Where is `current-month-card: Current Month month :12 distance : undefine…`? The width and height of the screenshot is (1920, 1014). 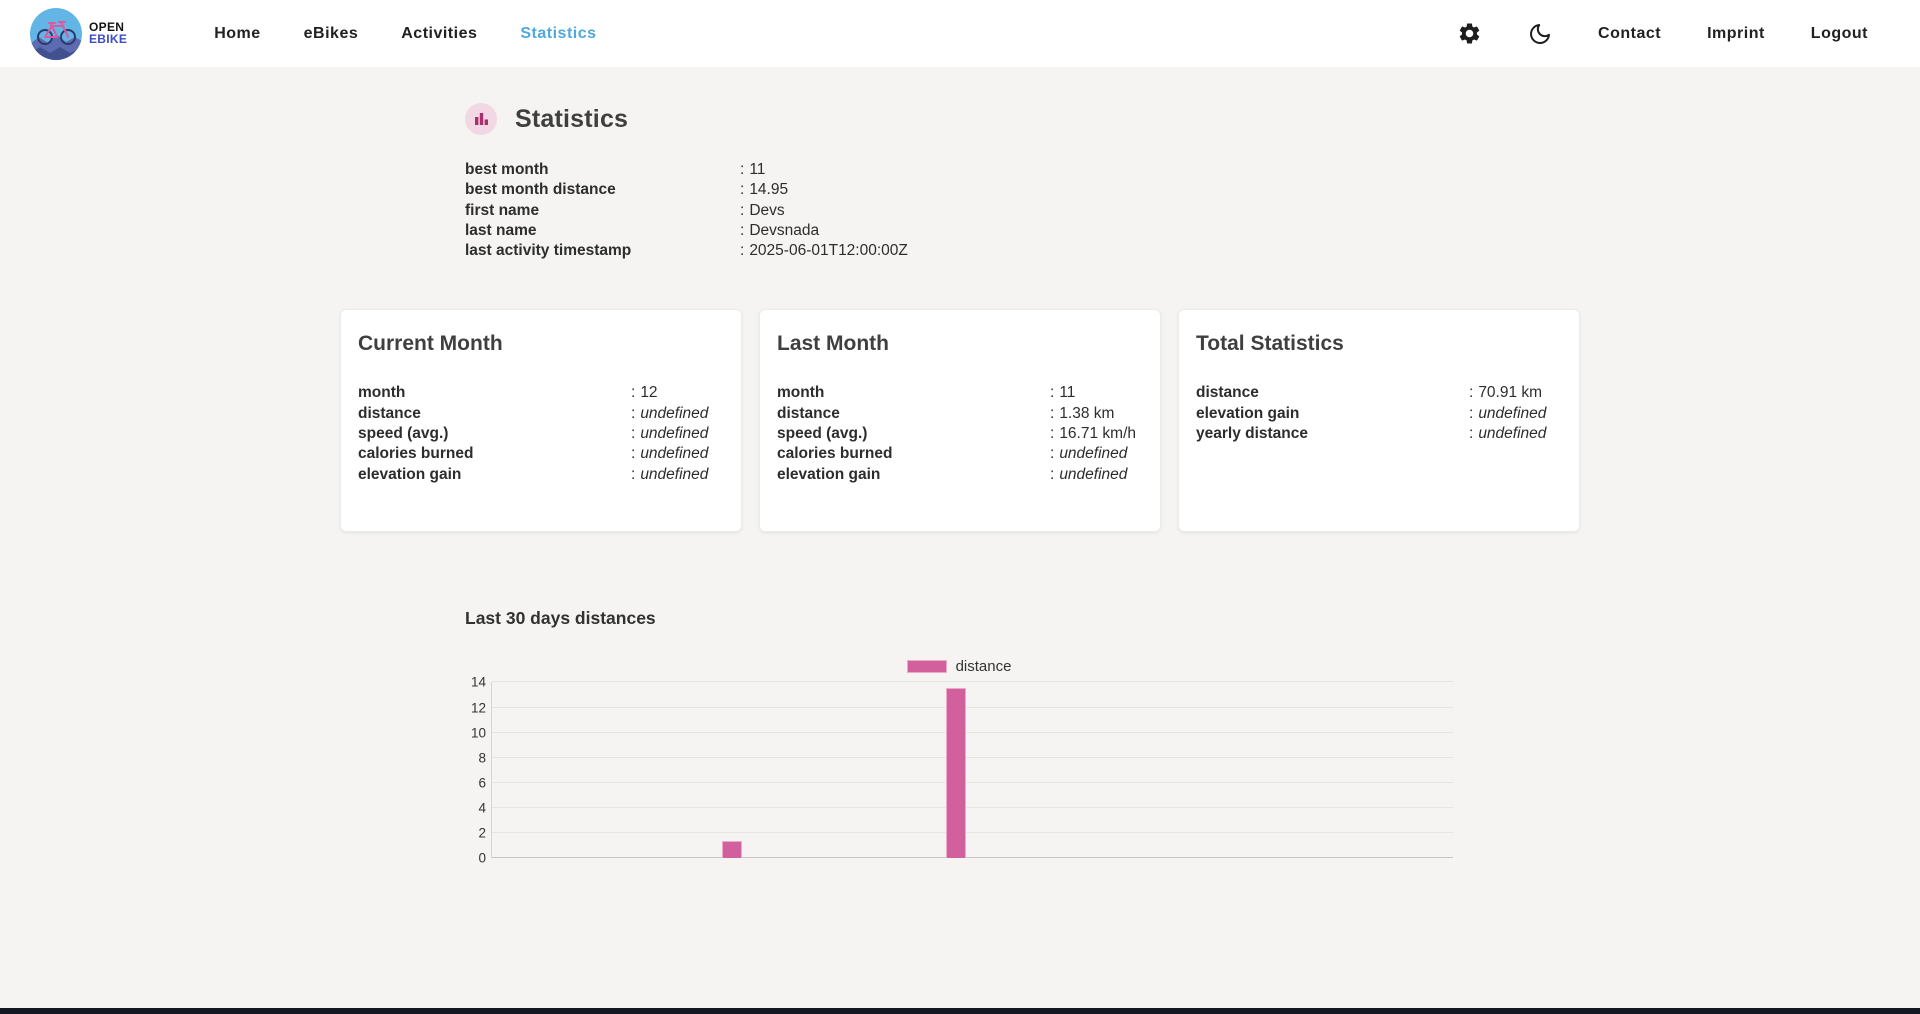
current-month-card: Current Month month :12 distance : undefine… is located at coordinates (541, 421).